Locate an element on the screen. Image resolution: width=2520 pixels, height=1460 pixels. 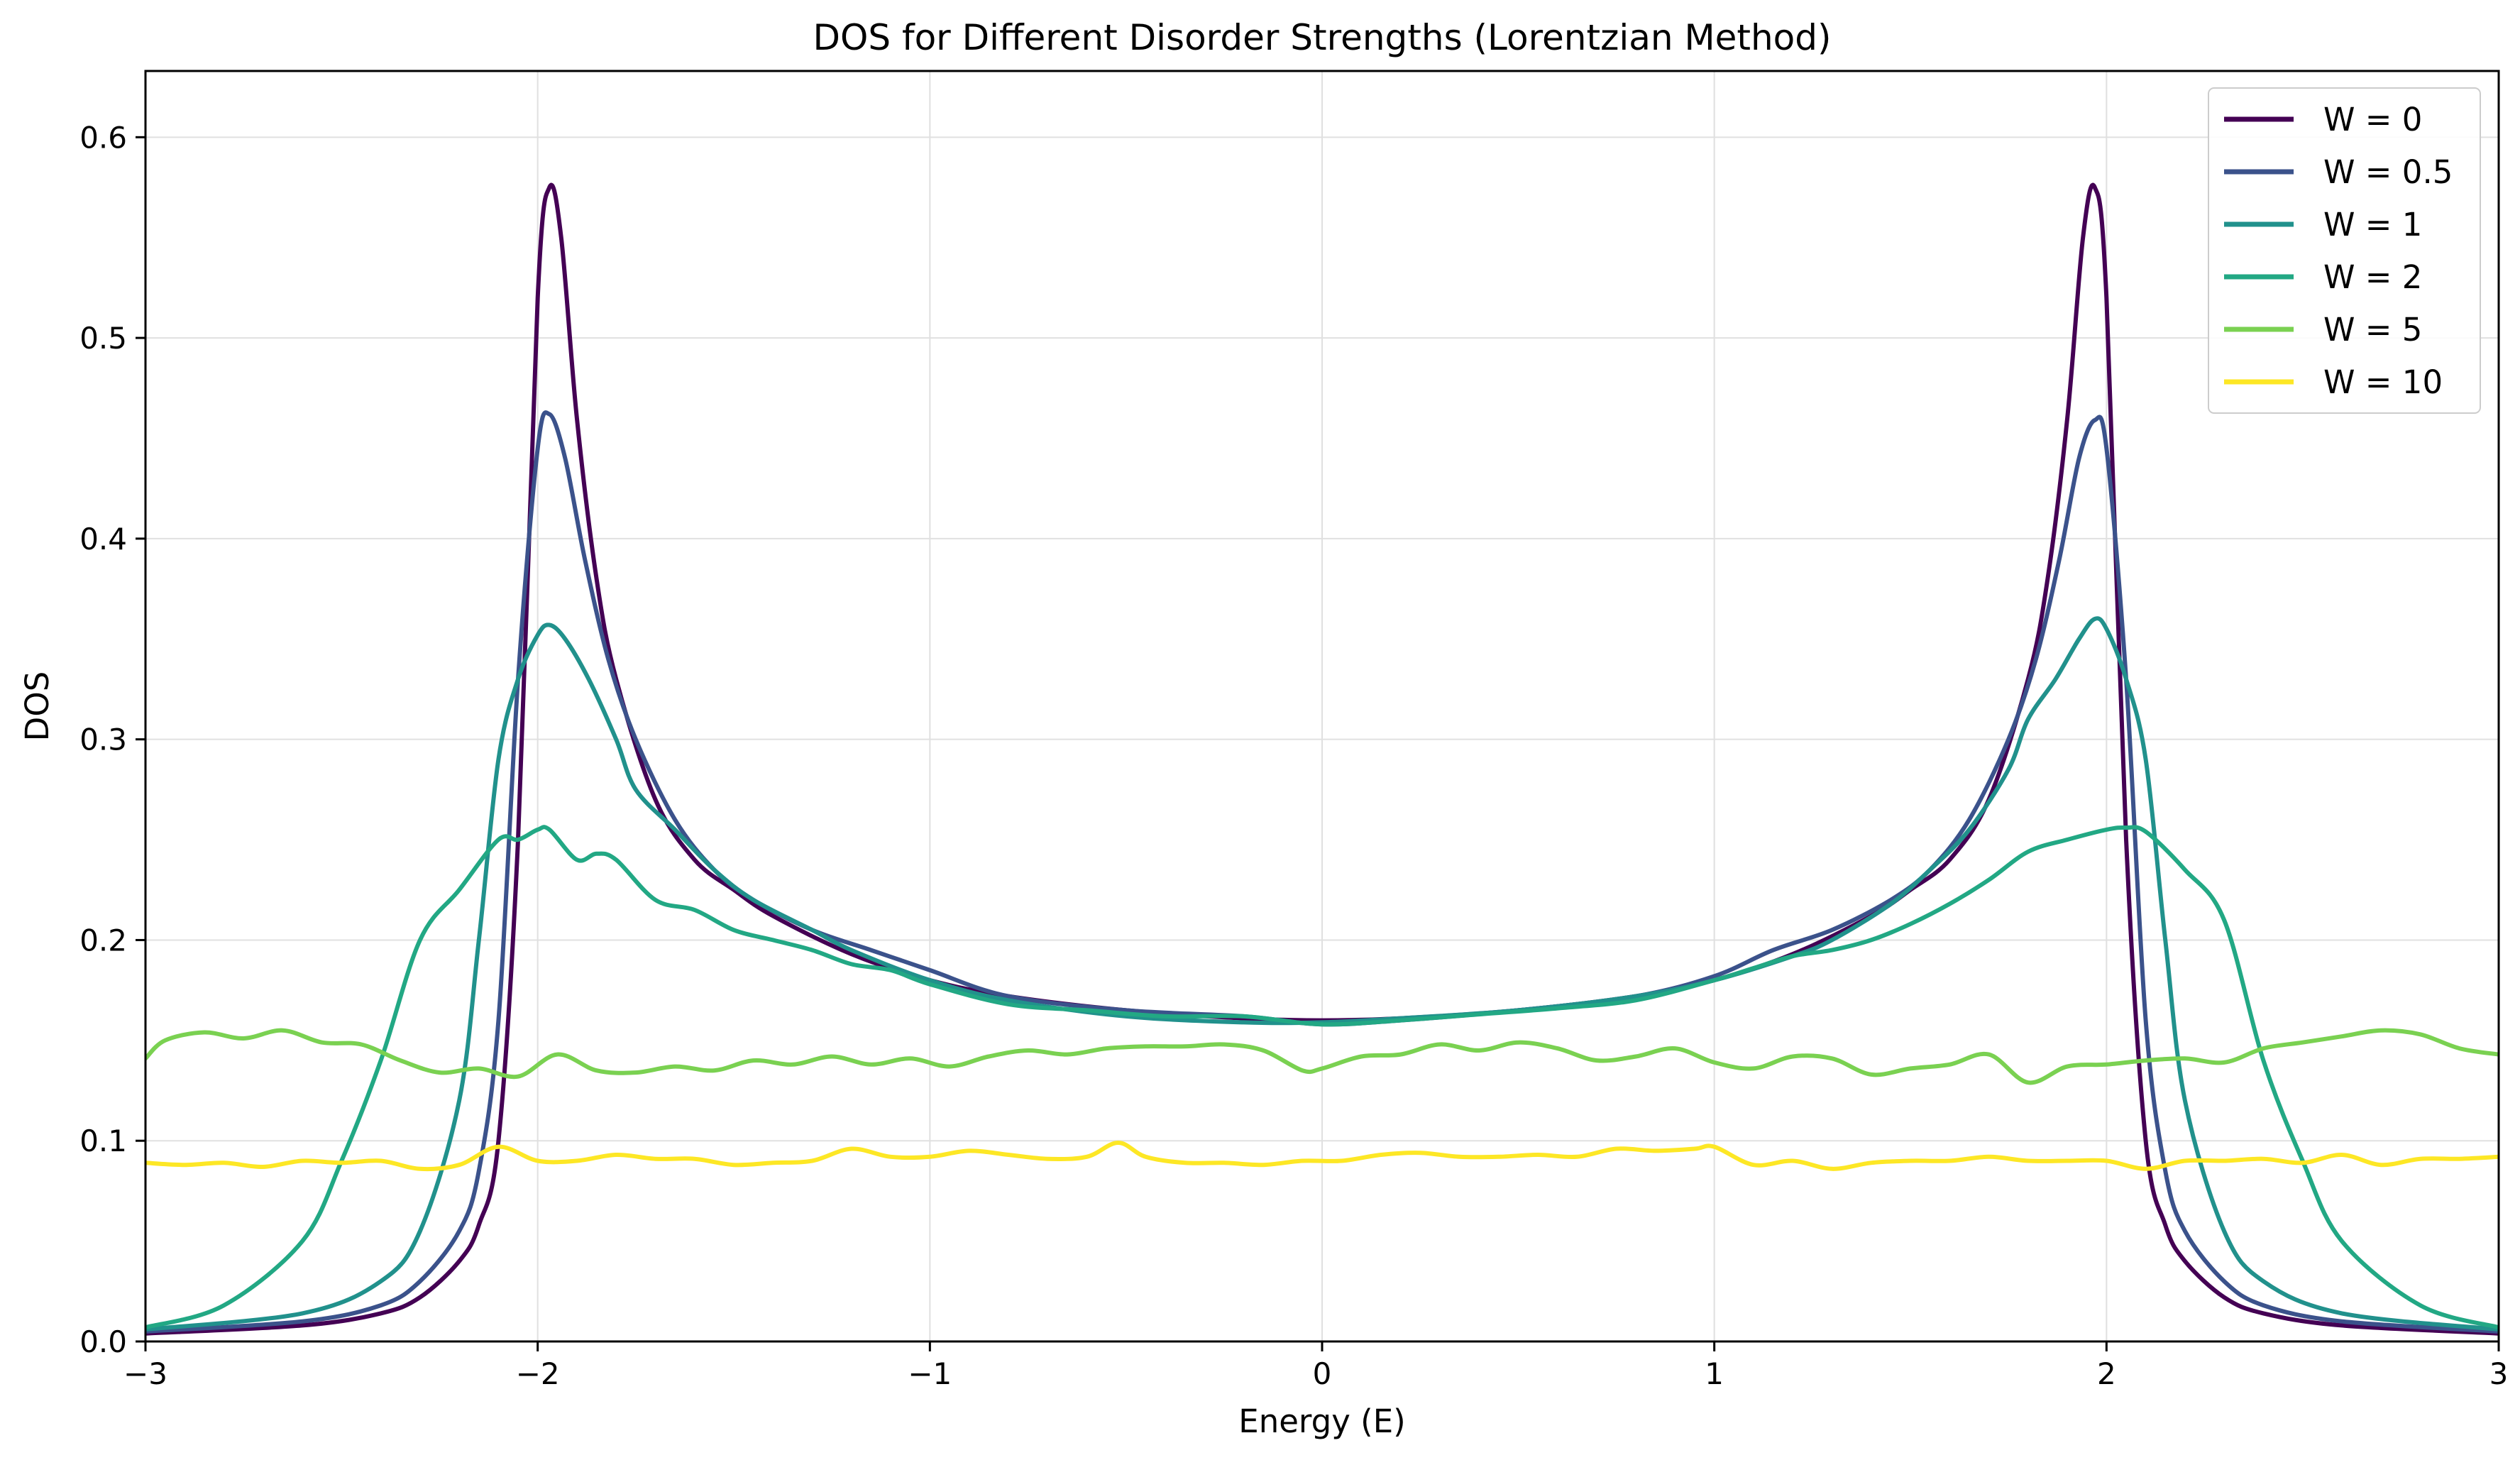
legend: W = 0 W = 0.5 W = 1 W = 2 W = 5 W = 10 is located at coordinates (2345, 250).